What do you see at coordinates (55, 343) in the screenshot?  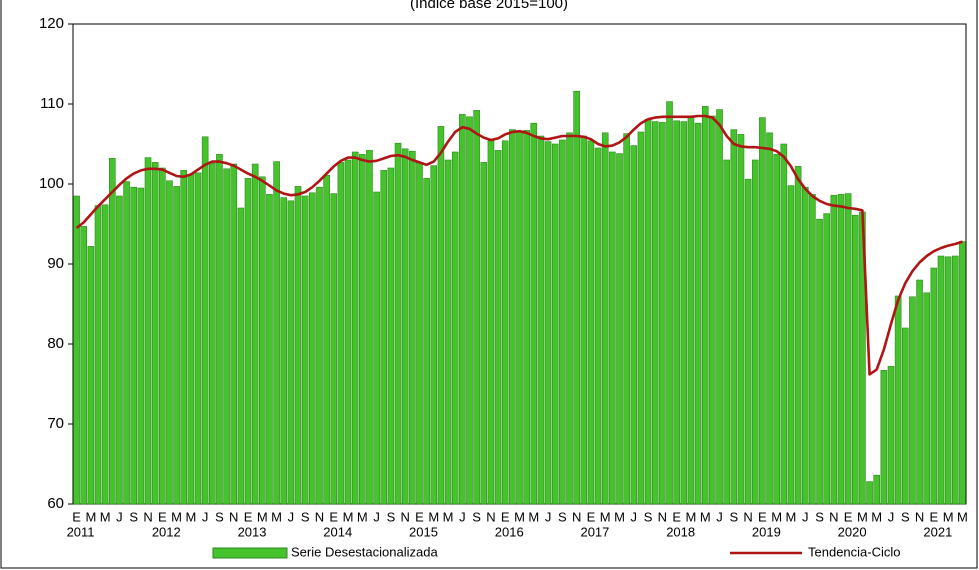 I see `y-tick-label: 80` at bounding box center [55, 343].